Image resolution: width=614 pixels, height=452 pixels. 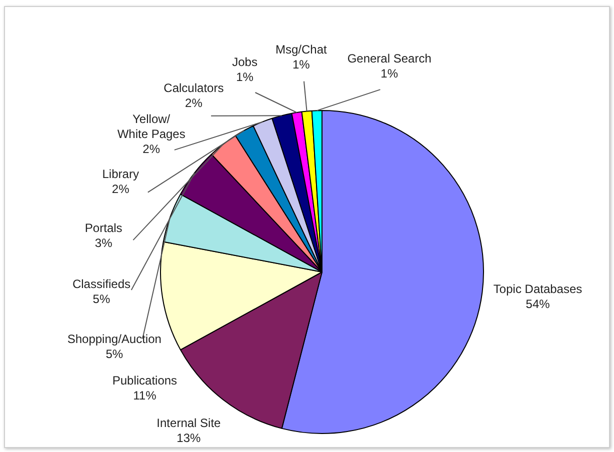 I want to click on slice-label: Portals, so click(x=103, y=227).